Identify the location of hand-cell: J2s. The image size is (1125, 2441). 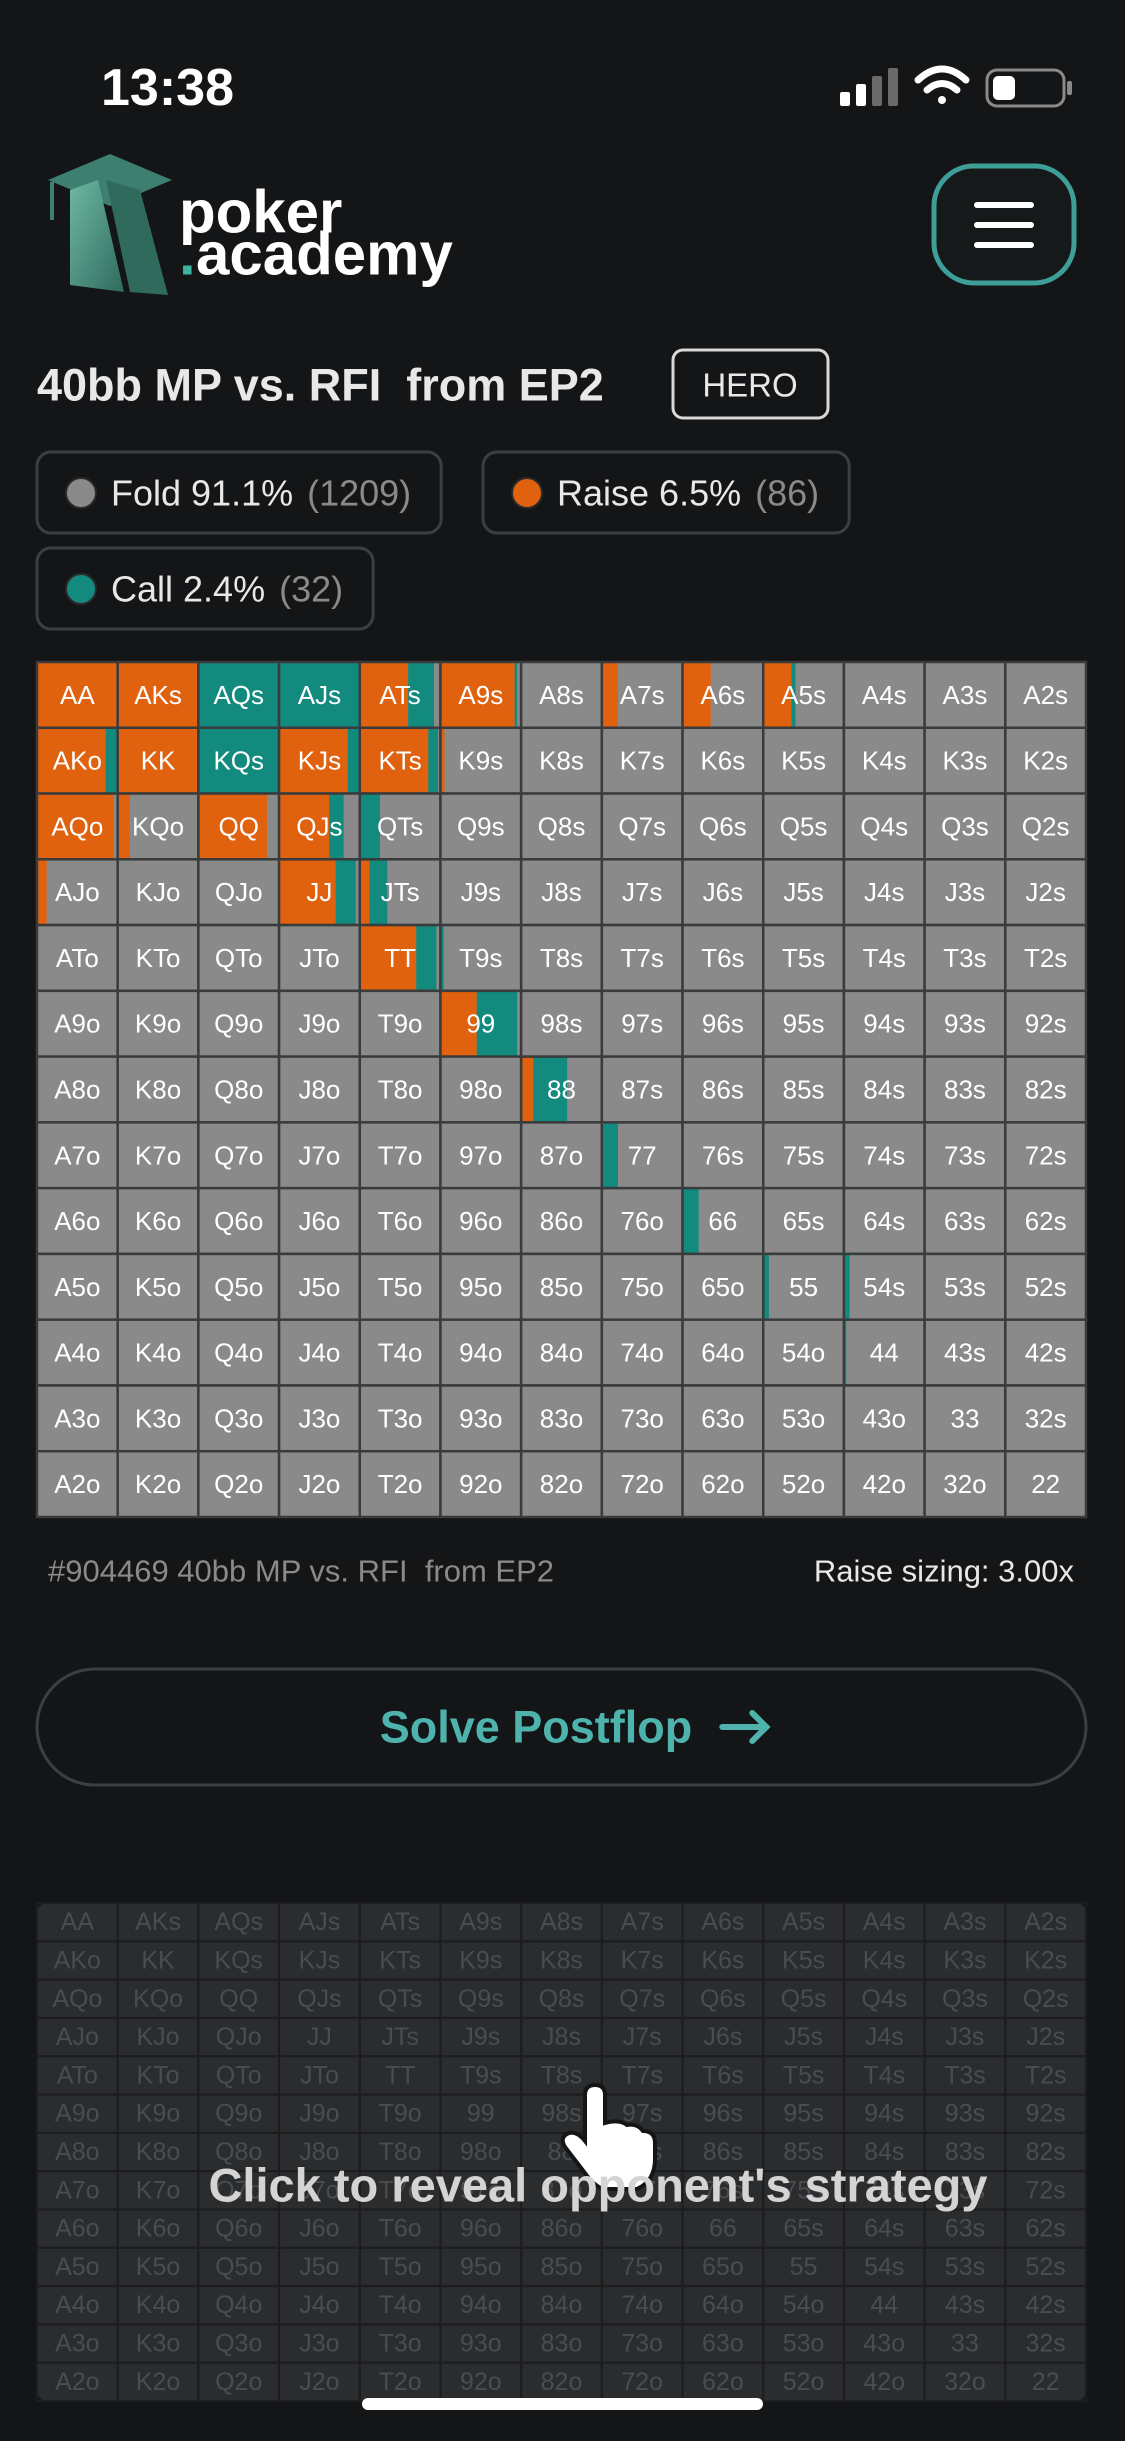
(1046, 892).